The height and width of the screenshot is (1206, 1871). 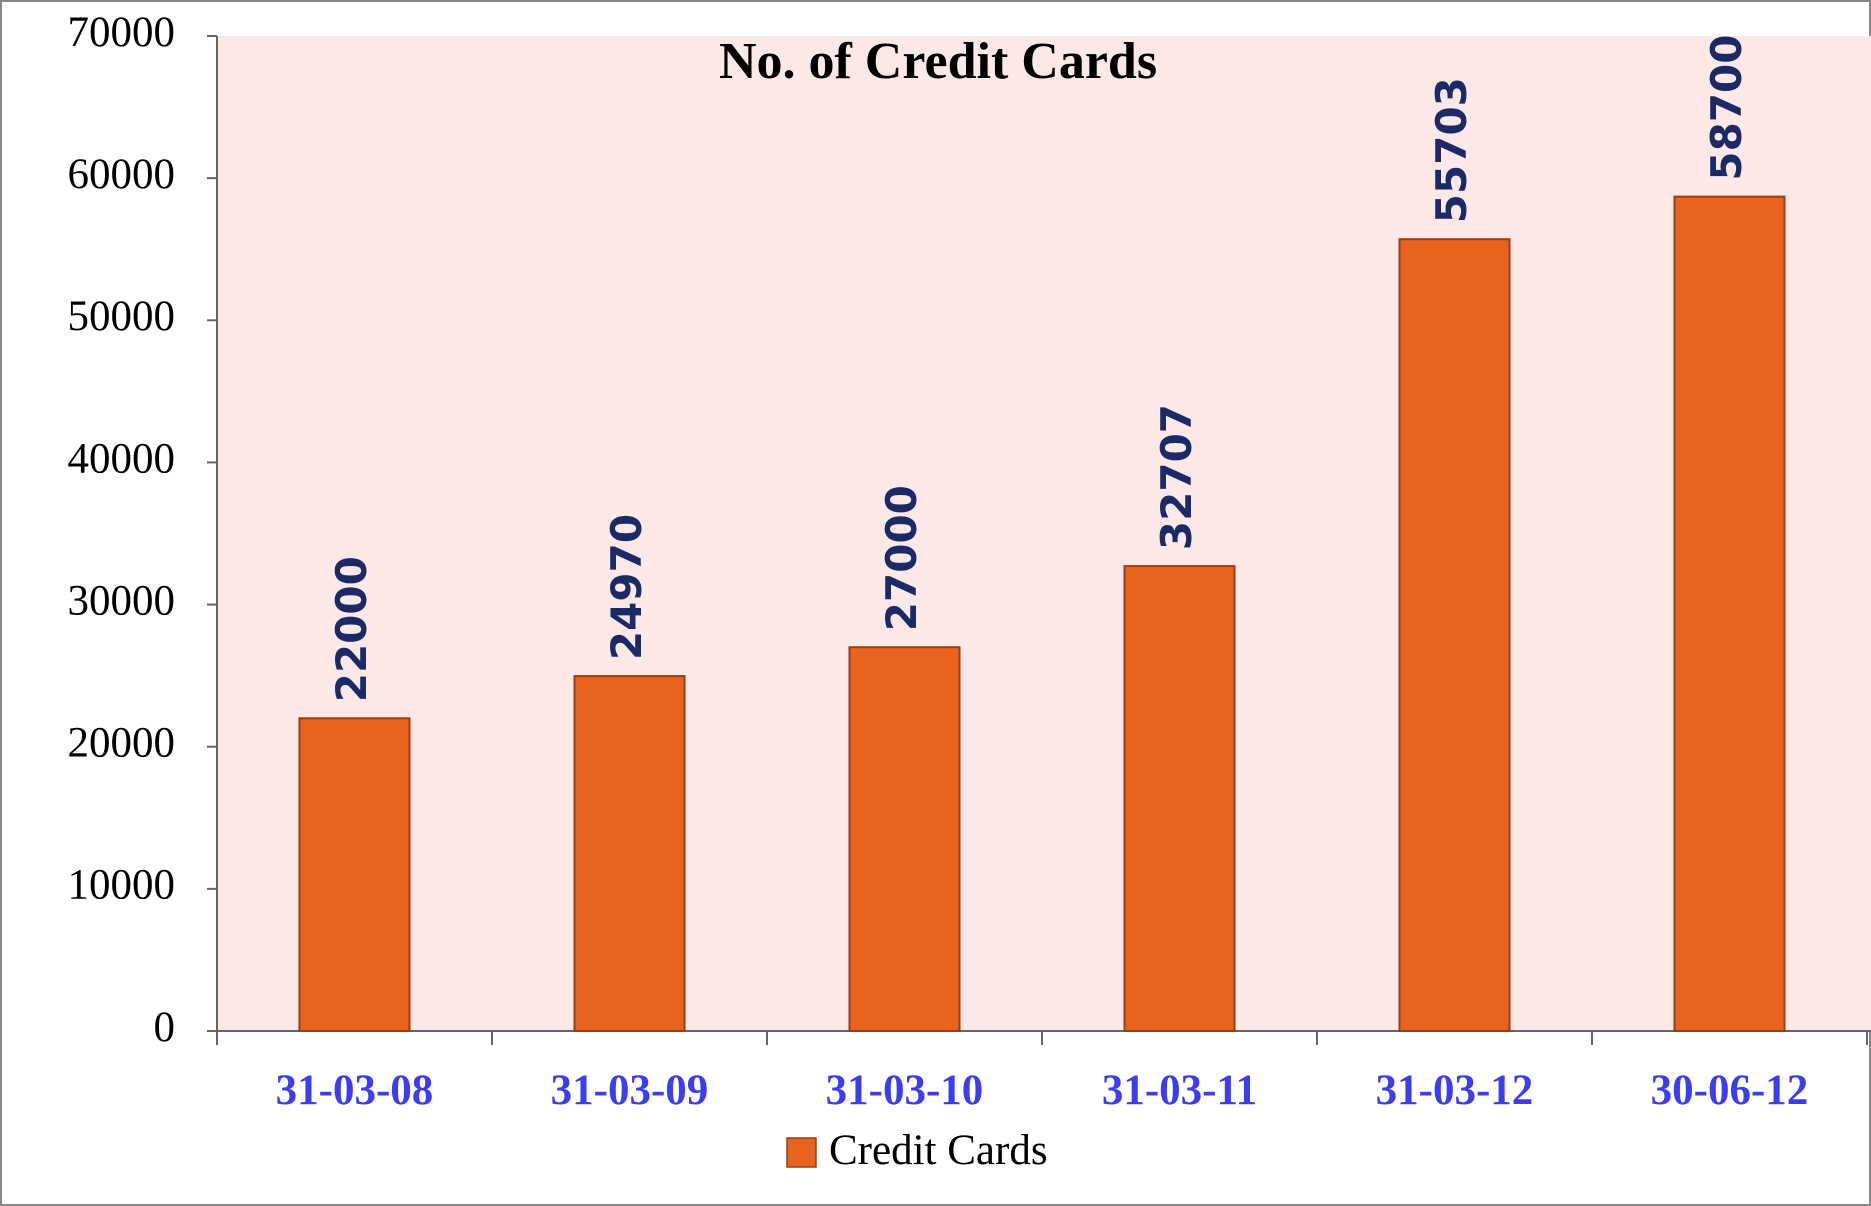 What do you see at coordinates (905, 1090) in the screenshot?
I see `x-tick-label: 31-03-10` at bounding box center [905, 1090].